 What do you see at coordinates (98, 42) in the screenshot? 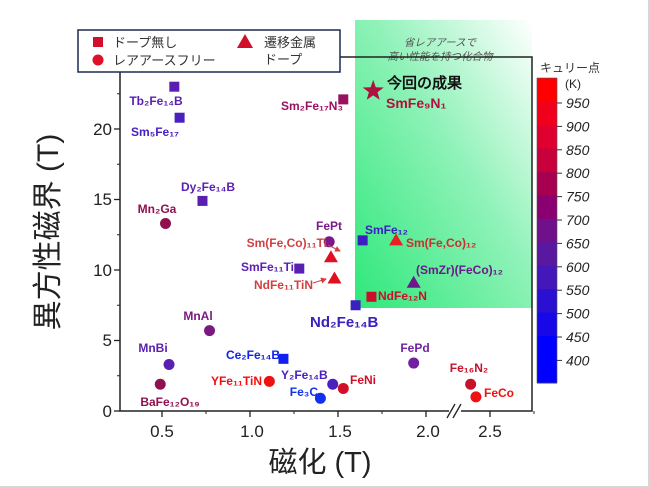
I see `legend-square-icon` at bounding box center [98, 42].